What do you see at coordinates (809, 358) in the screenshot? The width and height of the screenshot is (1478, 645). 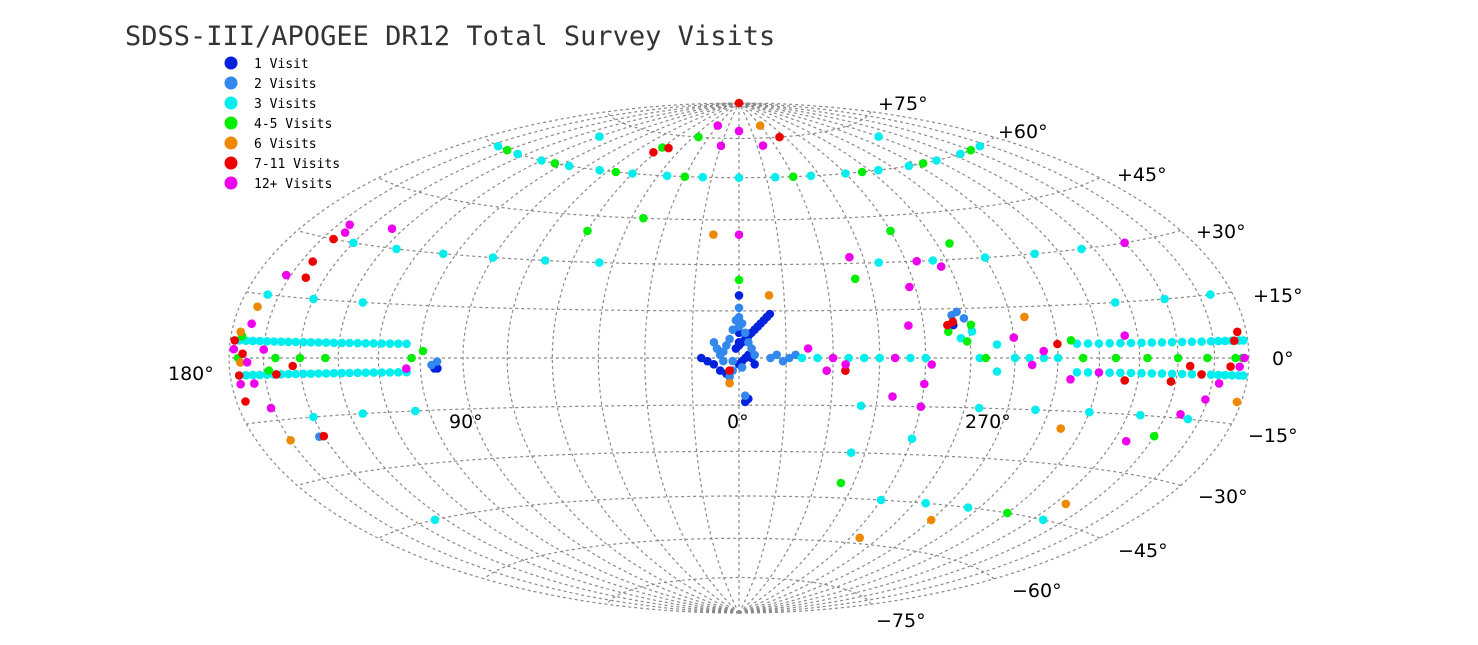 I see `longitude-grid-line` at bounding box center [809, 358].